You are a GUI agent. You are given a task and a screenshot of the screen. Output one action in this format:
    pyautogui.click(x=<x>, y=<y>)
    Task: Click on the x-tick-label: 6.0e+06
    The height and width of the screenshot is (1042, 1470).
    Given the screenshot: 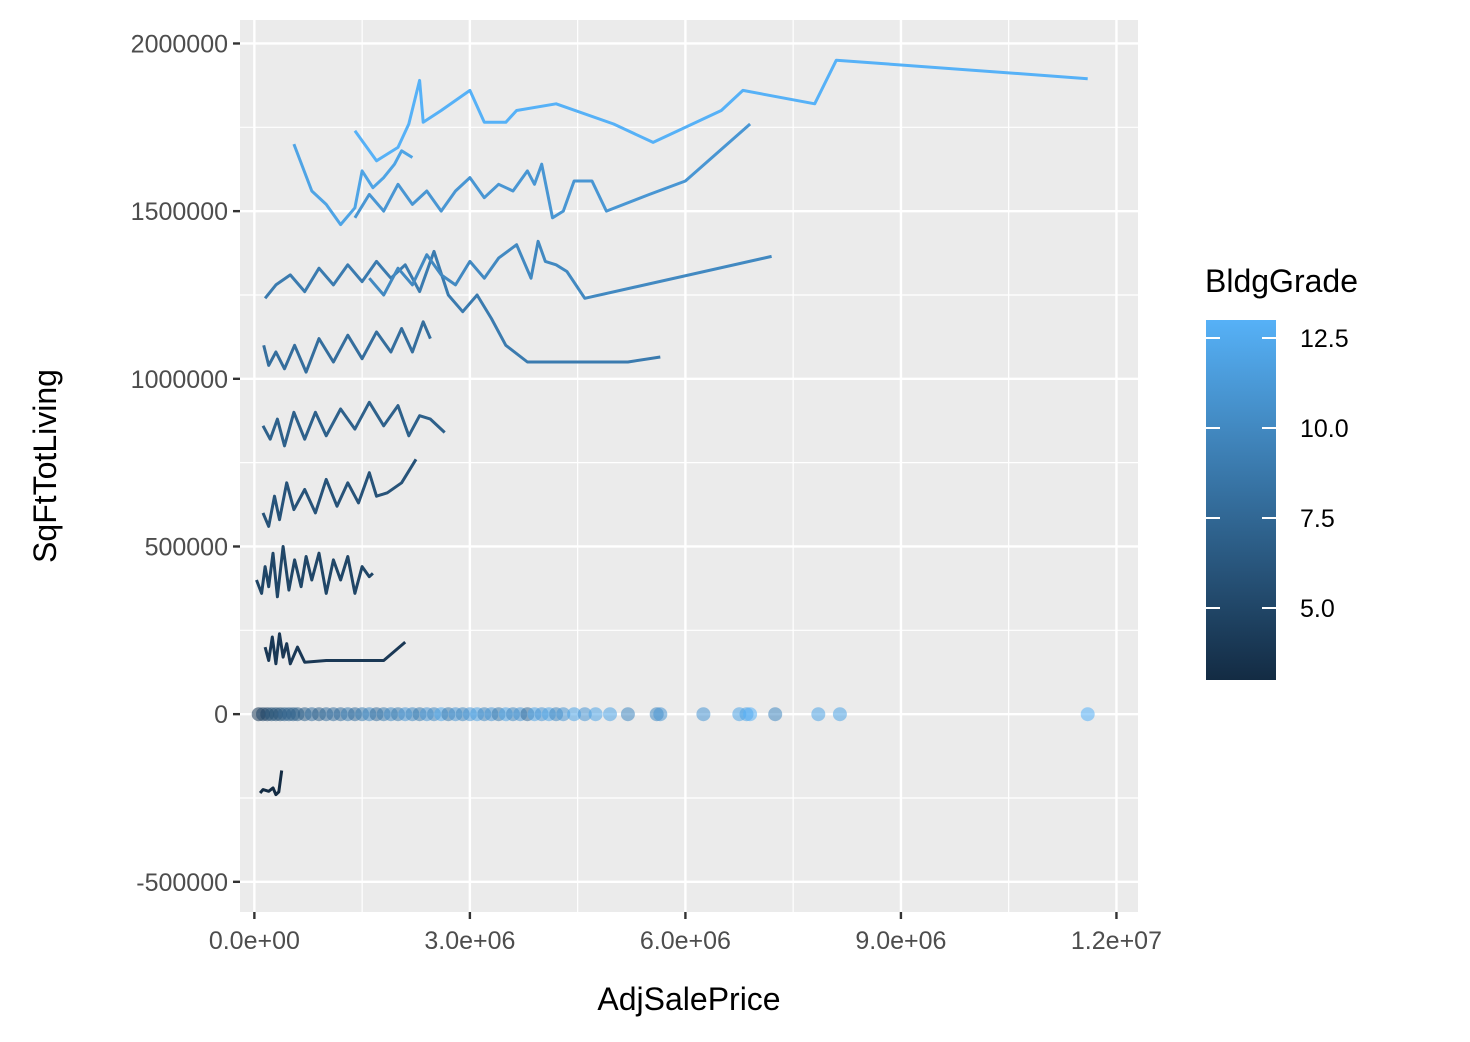 What is the action you would take?
    pyautogui.click(x=685, y=941)
    